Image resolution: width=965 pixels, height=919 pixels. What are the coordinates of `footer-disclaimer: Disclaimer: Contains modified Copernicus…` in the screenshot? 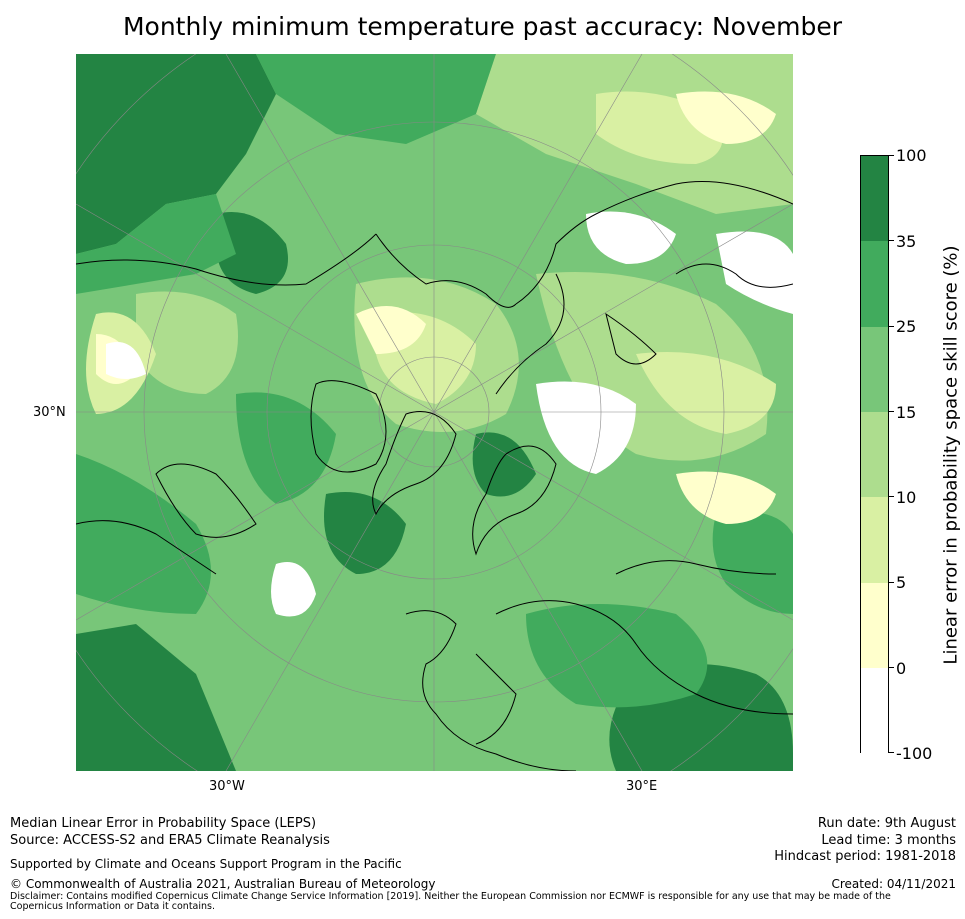 It's located at (450, 901).